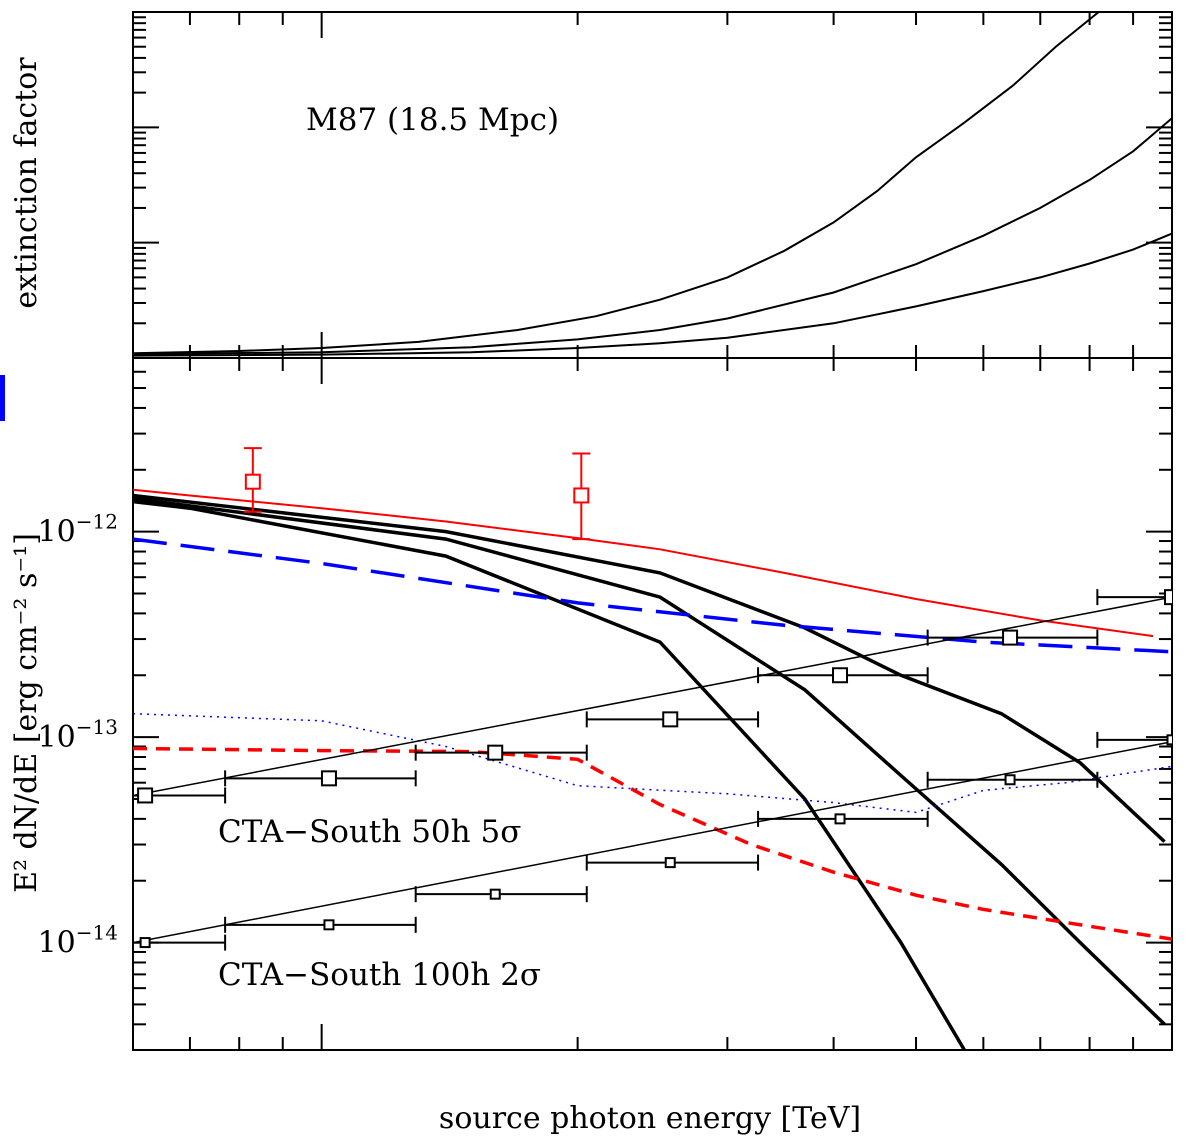 The width and height of the screenshot is (1200, 1141). What do you see at coordinates (2, 398) in the screenshot?
I see `blue-margin-marker` at bounding box center [2, 398].